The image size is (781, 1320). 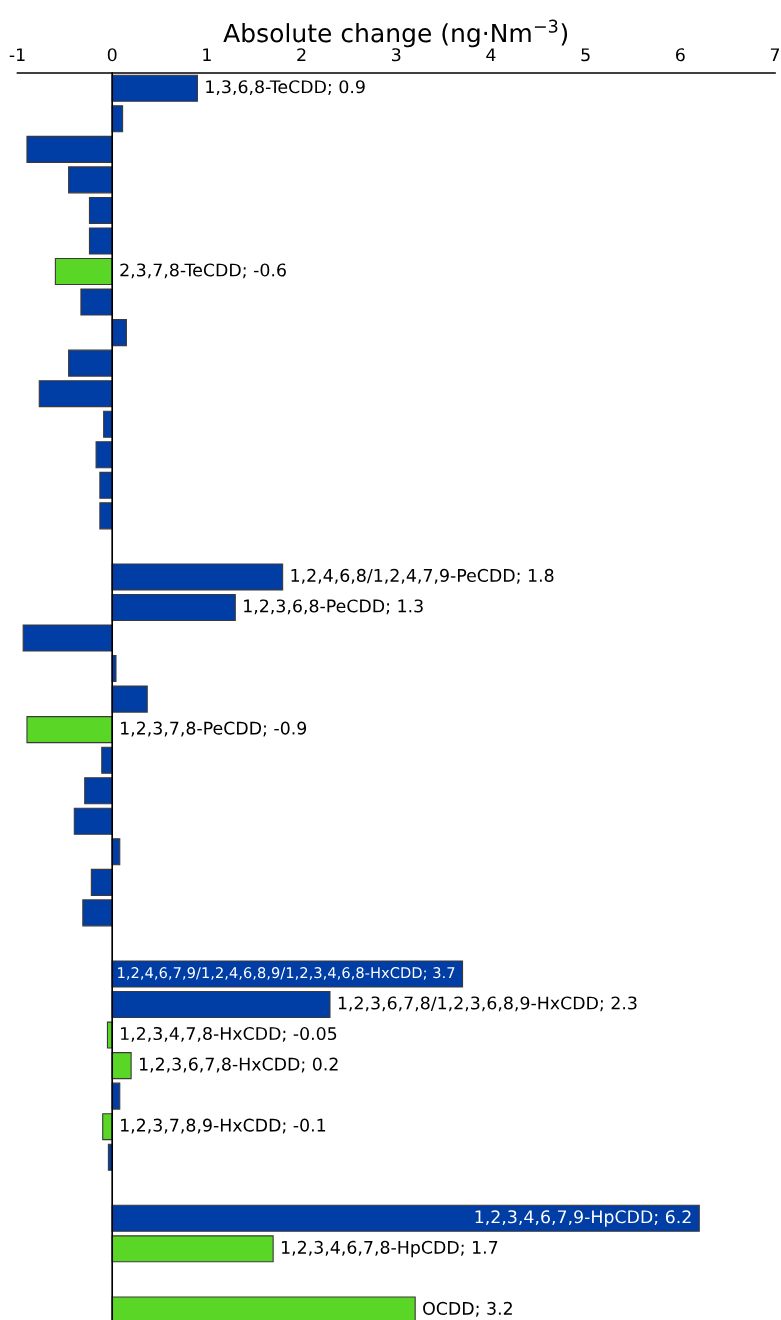 What do you see at coordinates (17, 55) in the screenshot?
I see `x-tick-label: -1` at bounding box center [17, 55].